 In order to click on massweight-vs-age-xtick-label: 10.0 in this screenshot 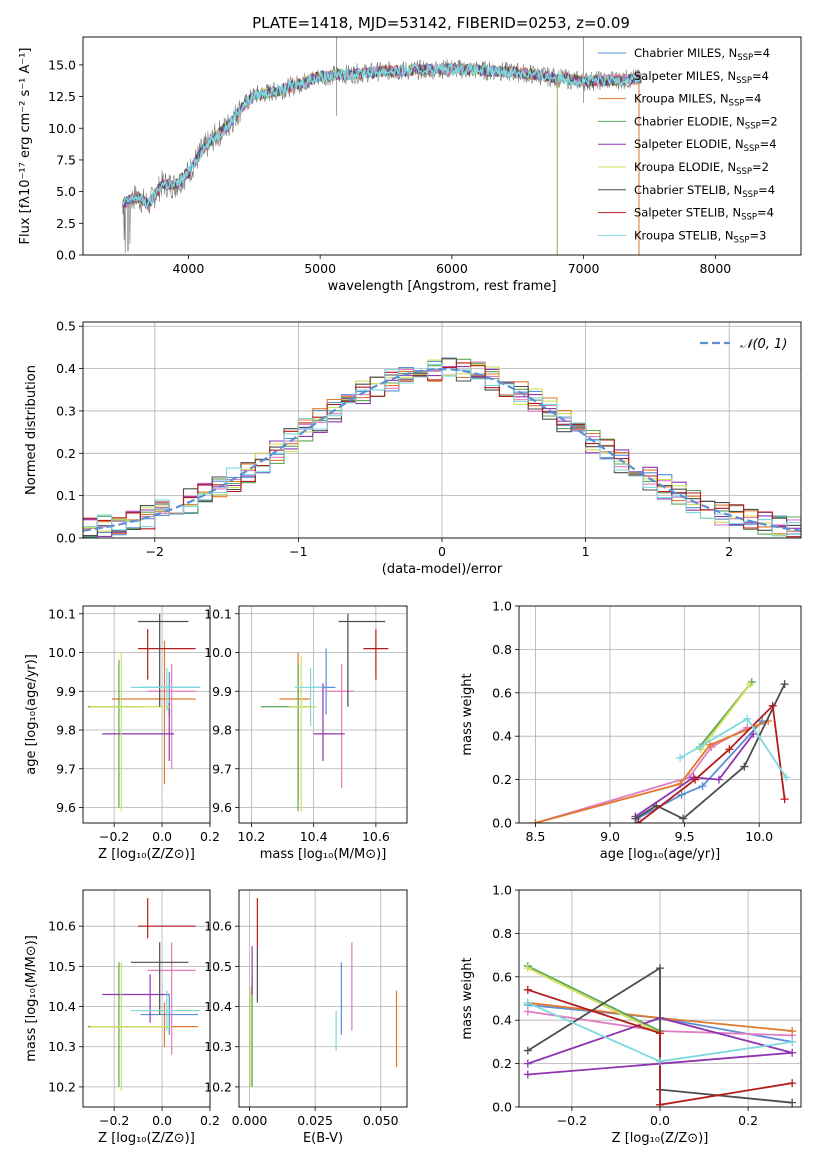, I will do `click(759, 836)`.